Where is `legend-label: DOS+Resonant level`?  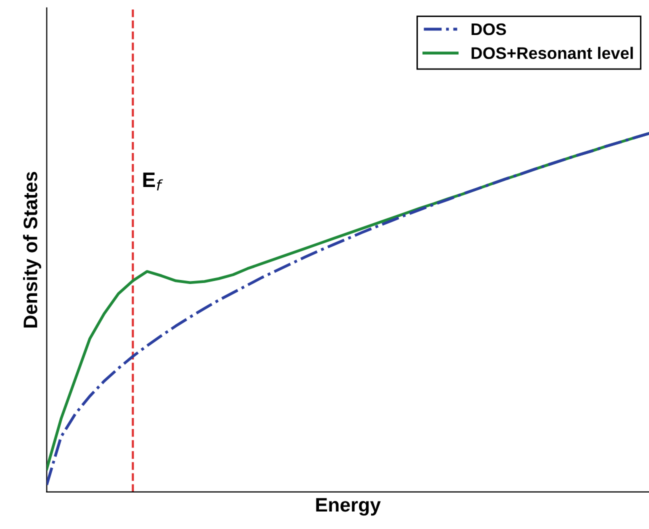
legend-label: DOS+Resonant level is located at coordinates (552, 53).